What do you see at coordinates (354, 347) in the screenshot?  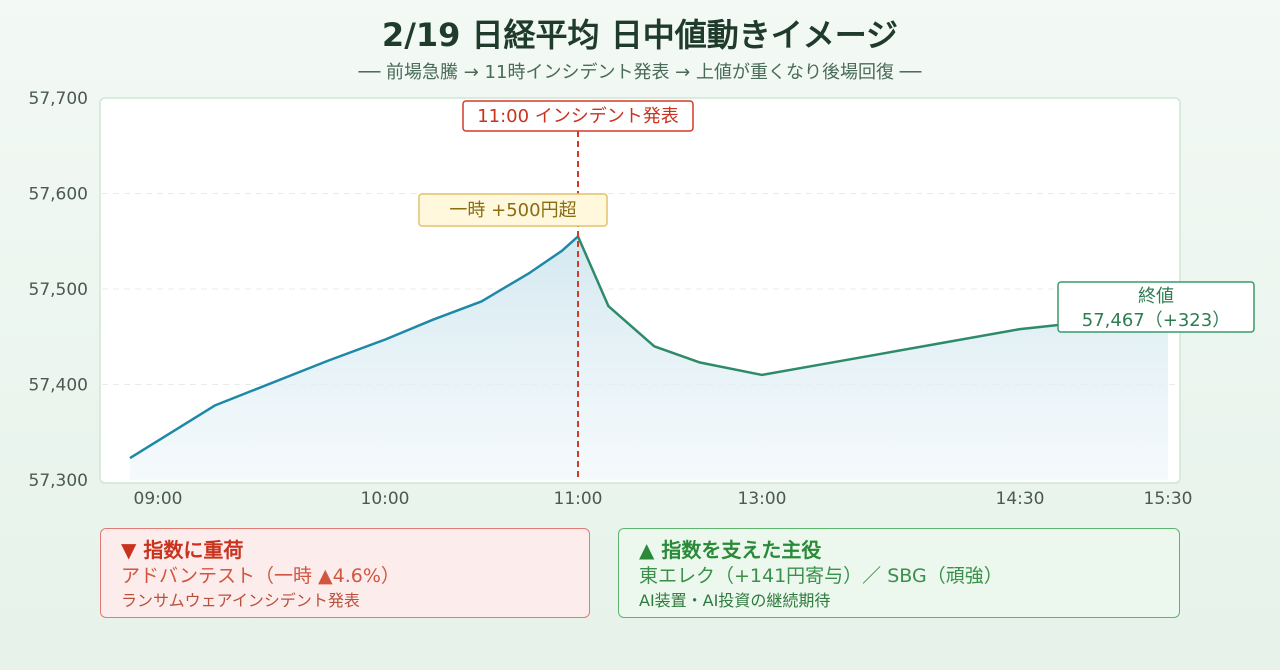 I see `morning-price-line` at bounding box center [354, 347].